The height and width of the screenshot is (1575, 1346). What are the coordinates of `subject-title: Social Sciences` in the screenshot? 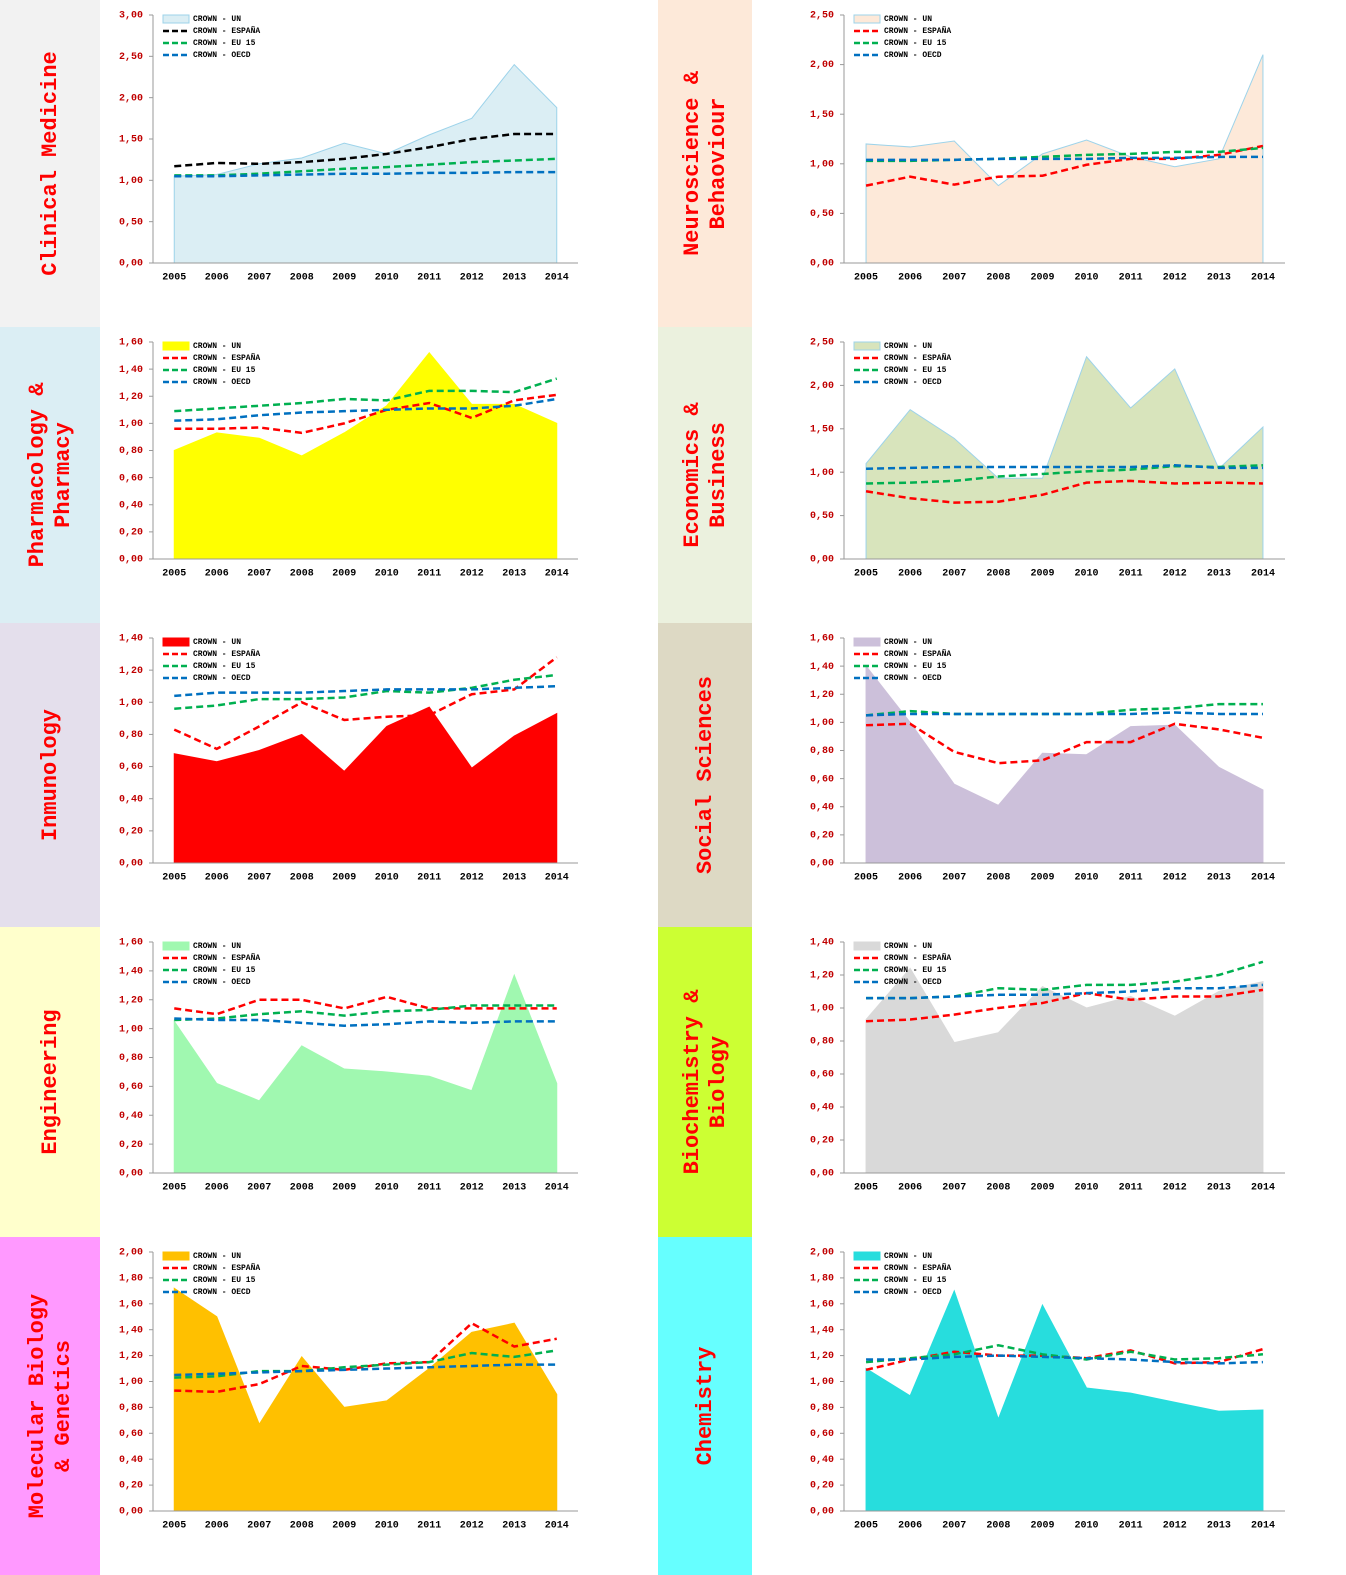 It's located at (705, 775).